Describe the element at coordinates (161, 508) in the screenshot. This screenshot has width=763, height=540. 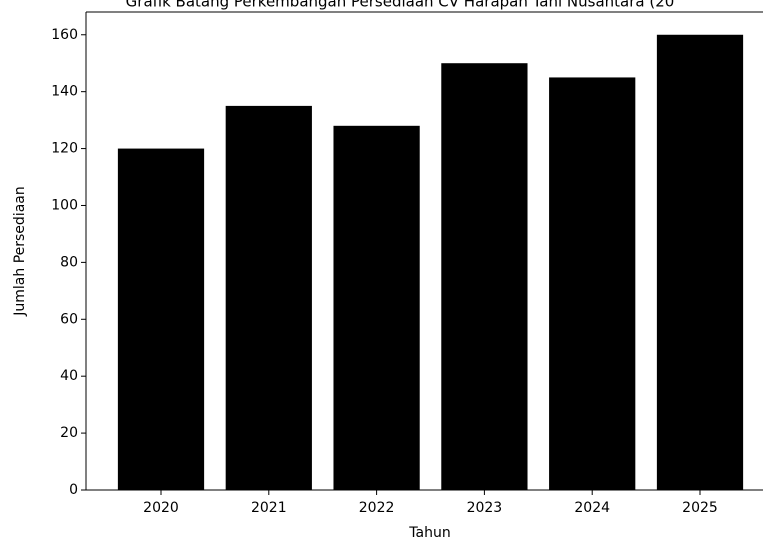
I see `x-tick-label: 2020` at that location.